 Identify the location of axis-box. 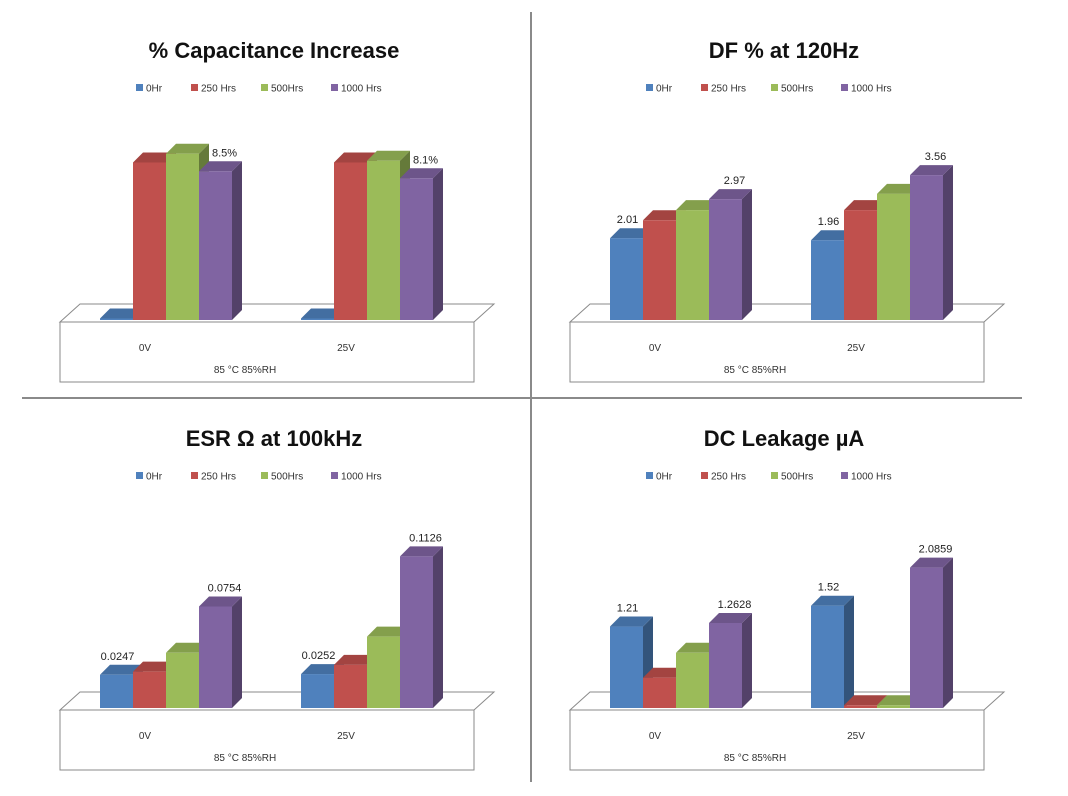
(777, 352).